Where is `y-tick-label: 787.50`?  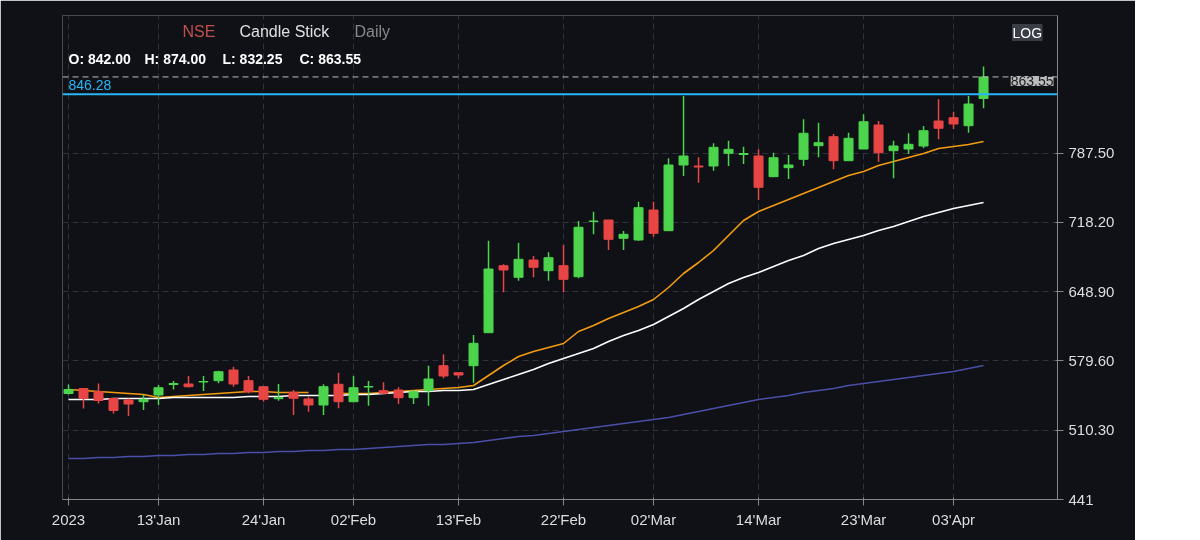
y-tick-label: 787.50 is located at coordinates (1091, 152).